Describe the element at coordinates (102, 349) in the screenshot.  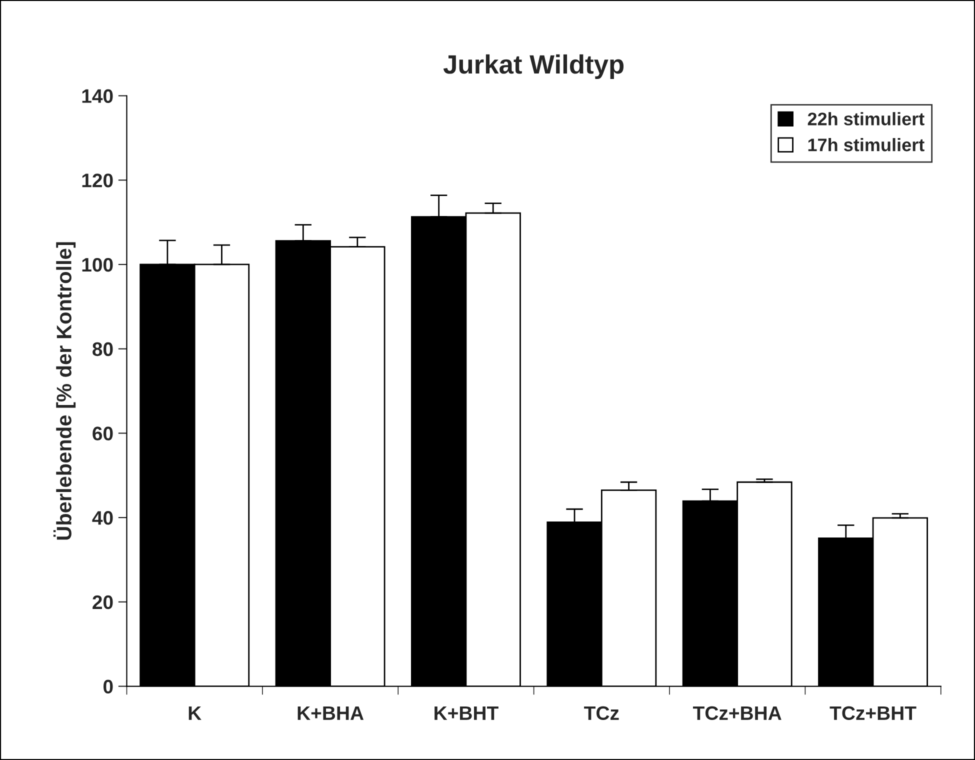
I see `y-tick-label: 80` at that location.